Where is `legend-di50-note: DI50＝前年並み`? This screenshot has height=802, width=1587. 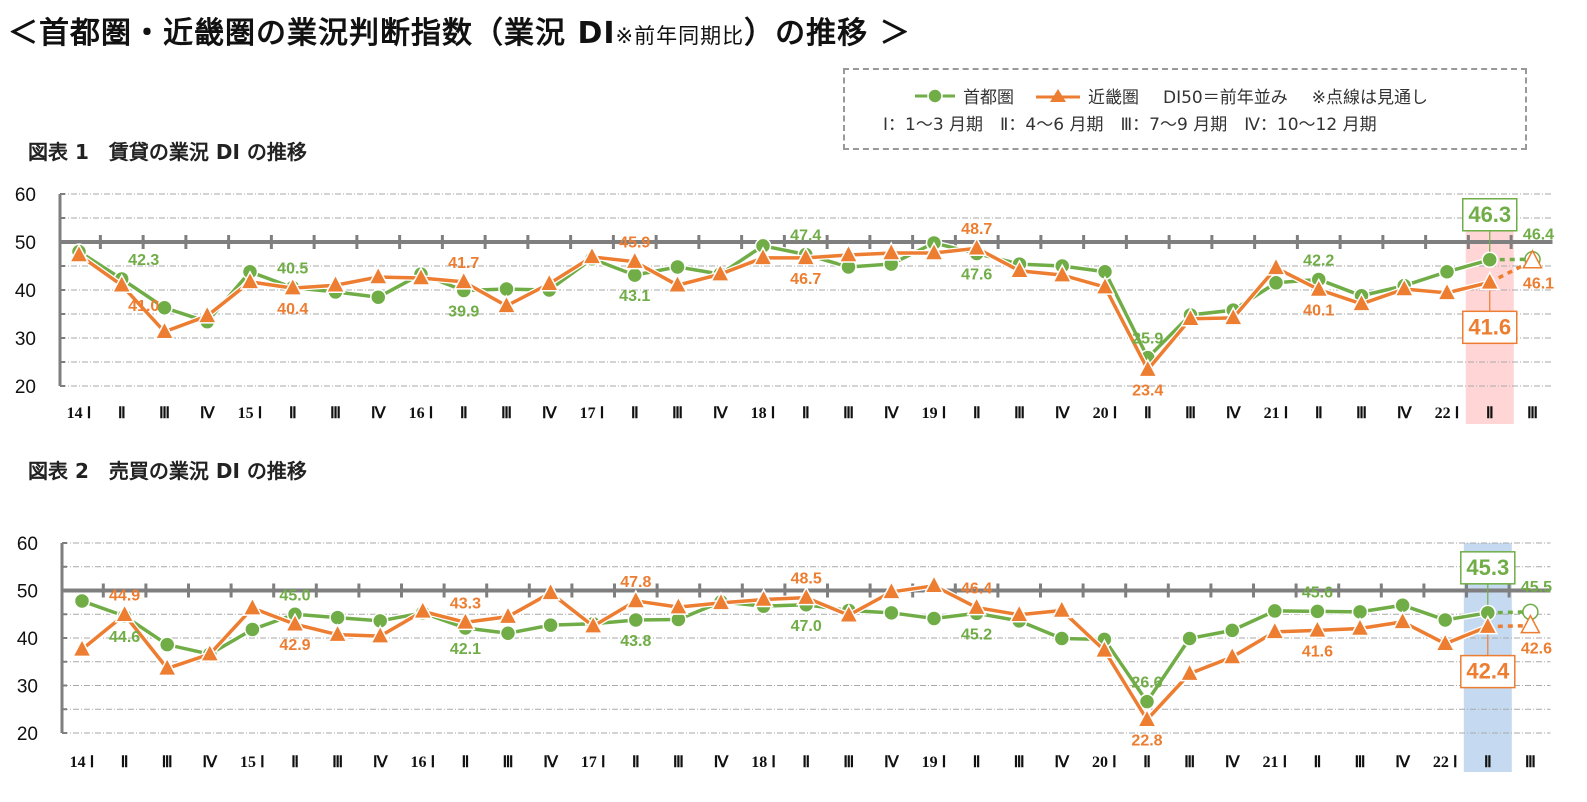
legend-di50-note: DI50＝前年並み is located at coordinates (1225, 98).